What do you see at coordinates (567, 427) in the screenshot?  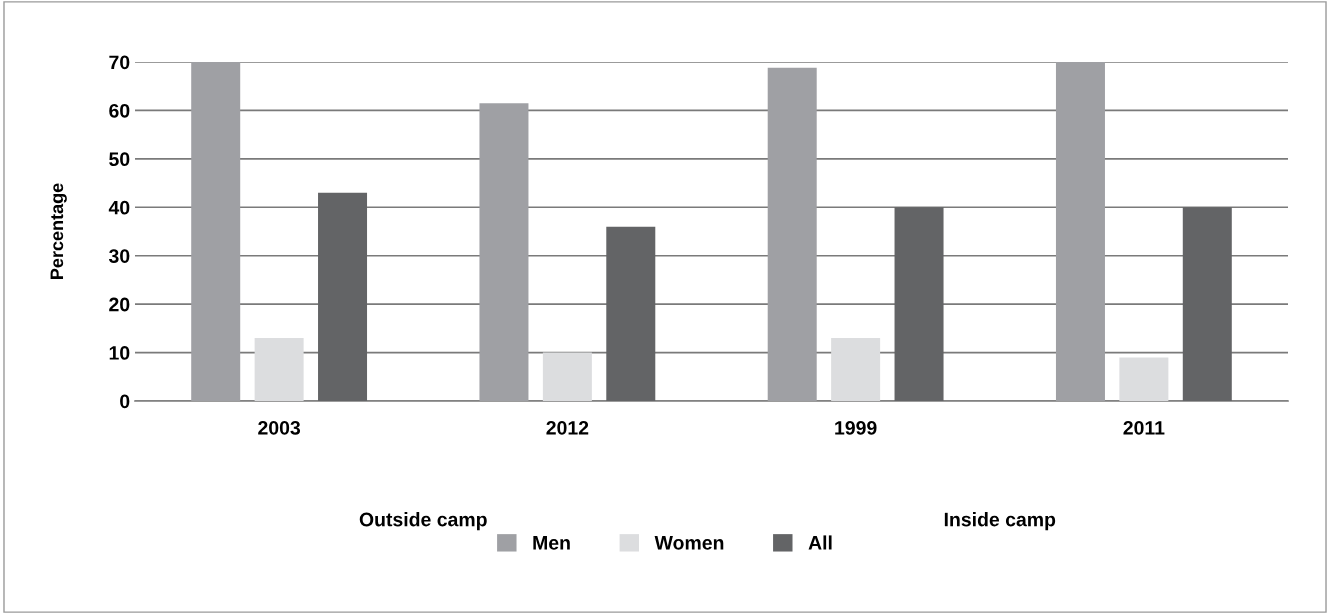 I see `x-tick-label: 2012` at bounding box center [567, 427].